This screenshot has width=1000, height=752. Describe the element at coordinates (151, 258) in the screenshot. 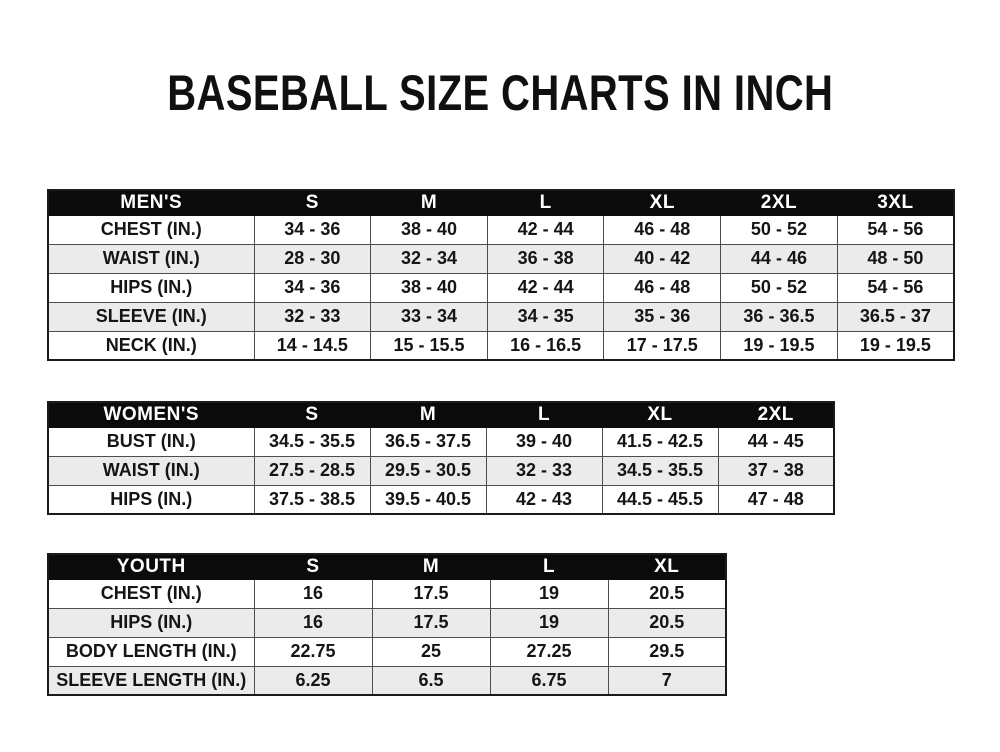

I see `measurement-label: WAIST (IN.)` at that location.